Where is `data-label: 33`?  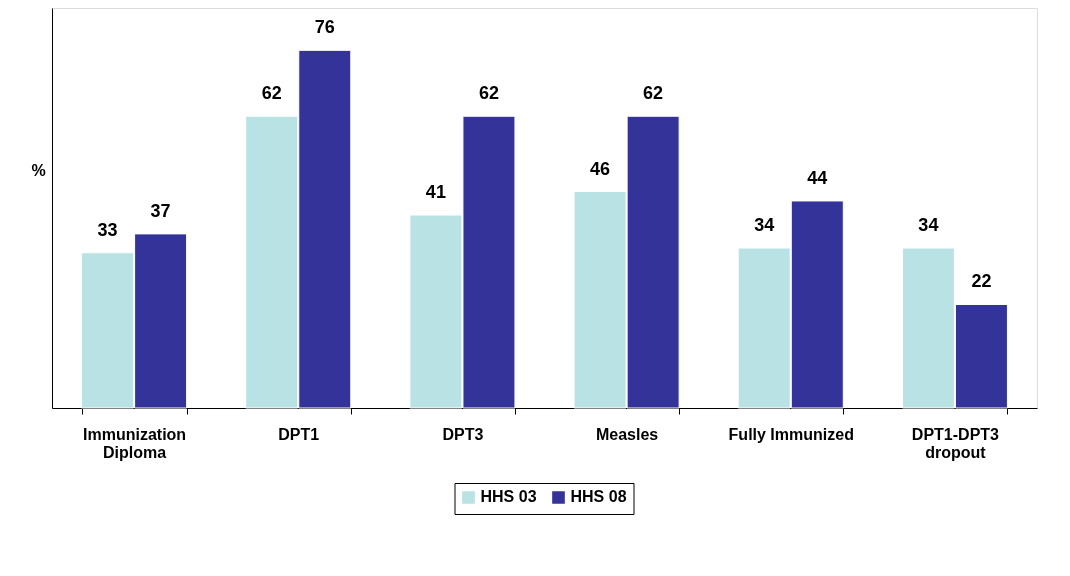
data-label: 33 is located at coordinates (107, 229).